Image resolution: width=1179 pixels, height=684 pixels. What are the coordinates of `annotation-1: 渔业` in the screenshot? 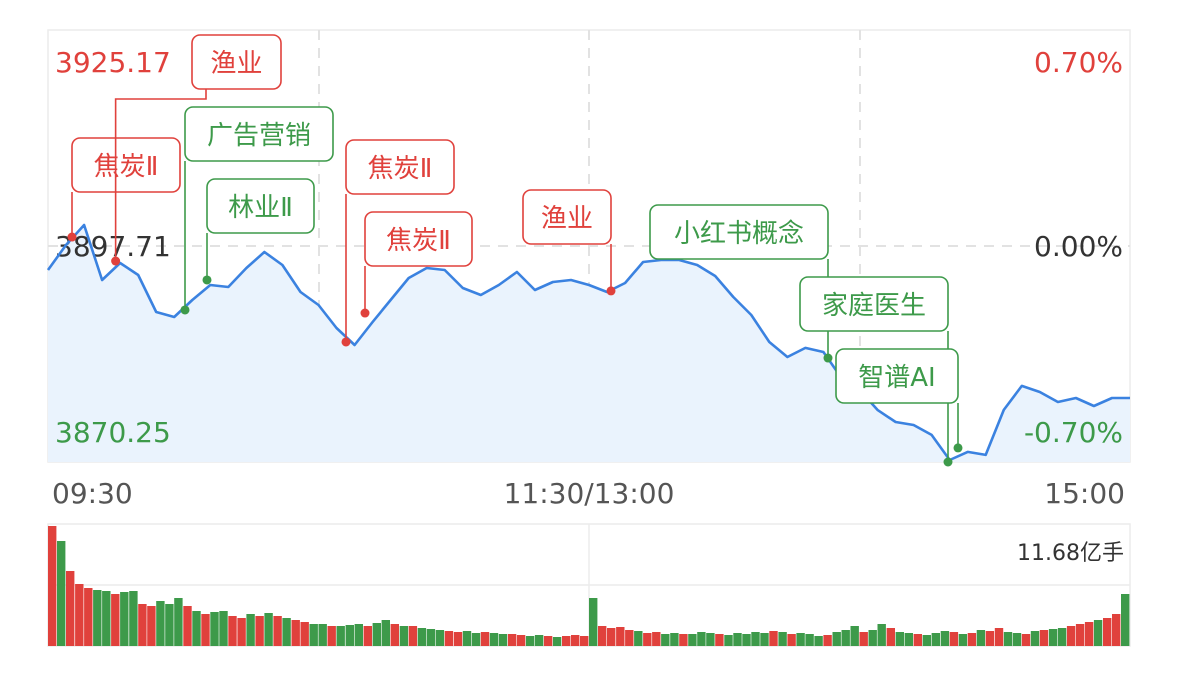 It's located at (198, 148).